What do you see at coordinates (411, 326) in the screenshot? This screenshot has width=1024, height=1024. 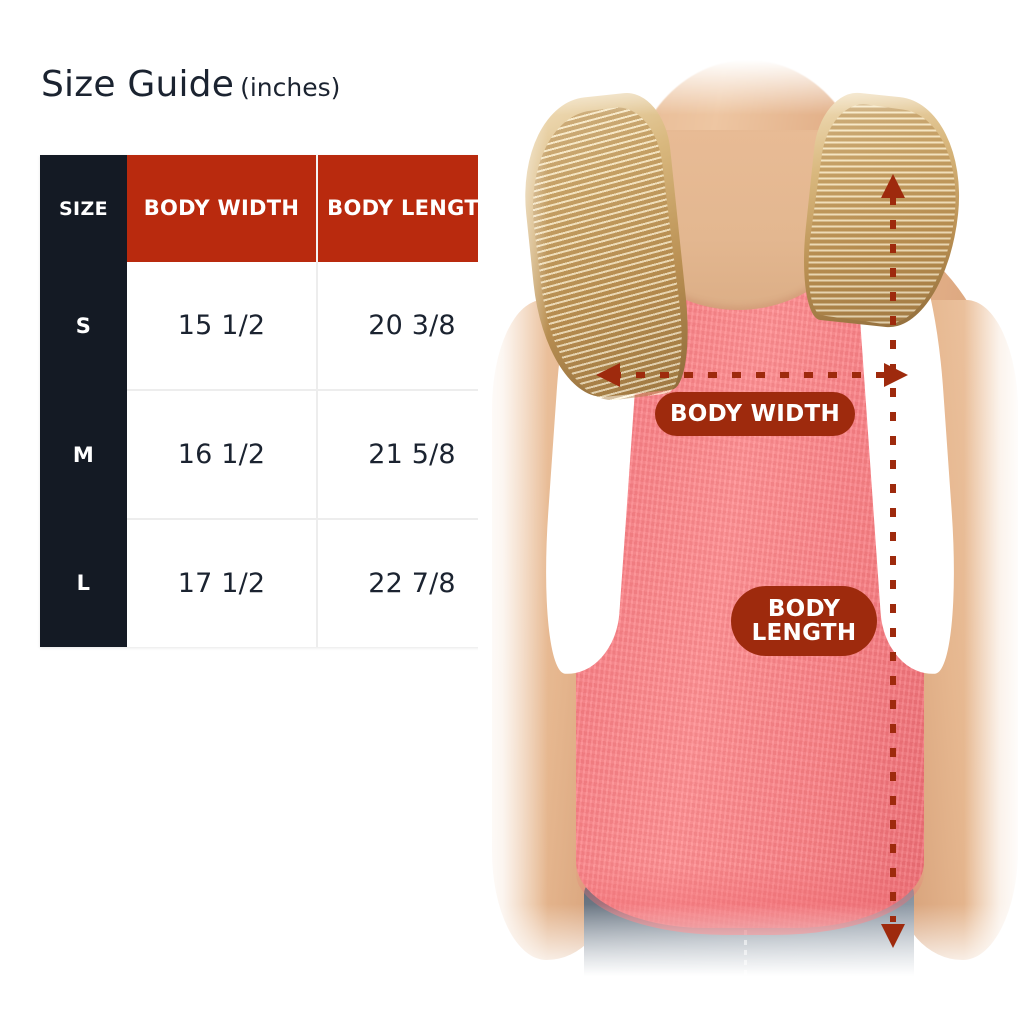 I see `cell-body-length-s: 20 3/8` at bounding box center [411, 326].